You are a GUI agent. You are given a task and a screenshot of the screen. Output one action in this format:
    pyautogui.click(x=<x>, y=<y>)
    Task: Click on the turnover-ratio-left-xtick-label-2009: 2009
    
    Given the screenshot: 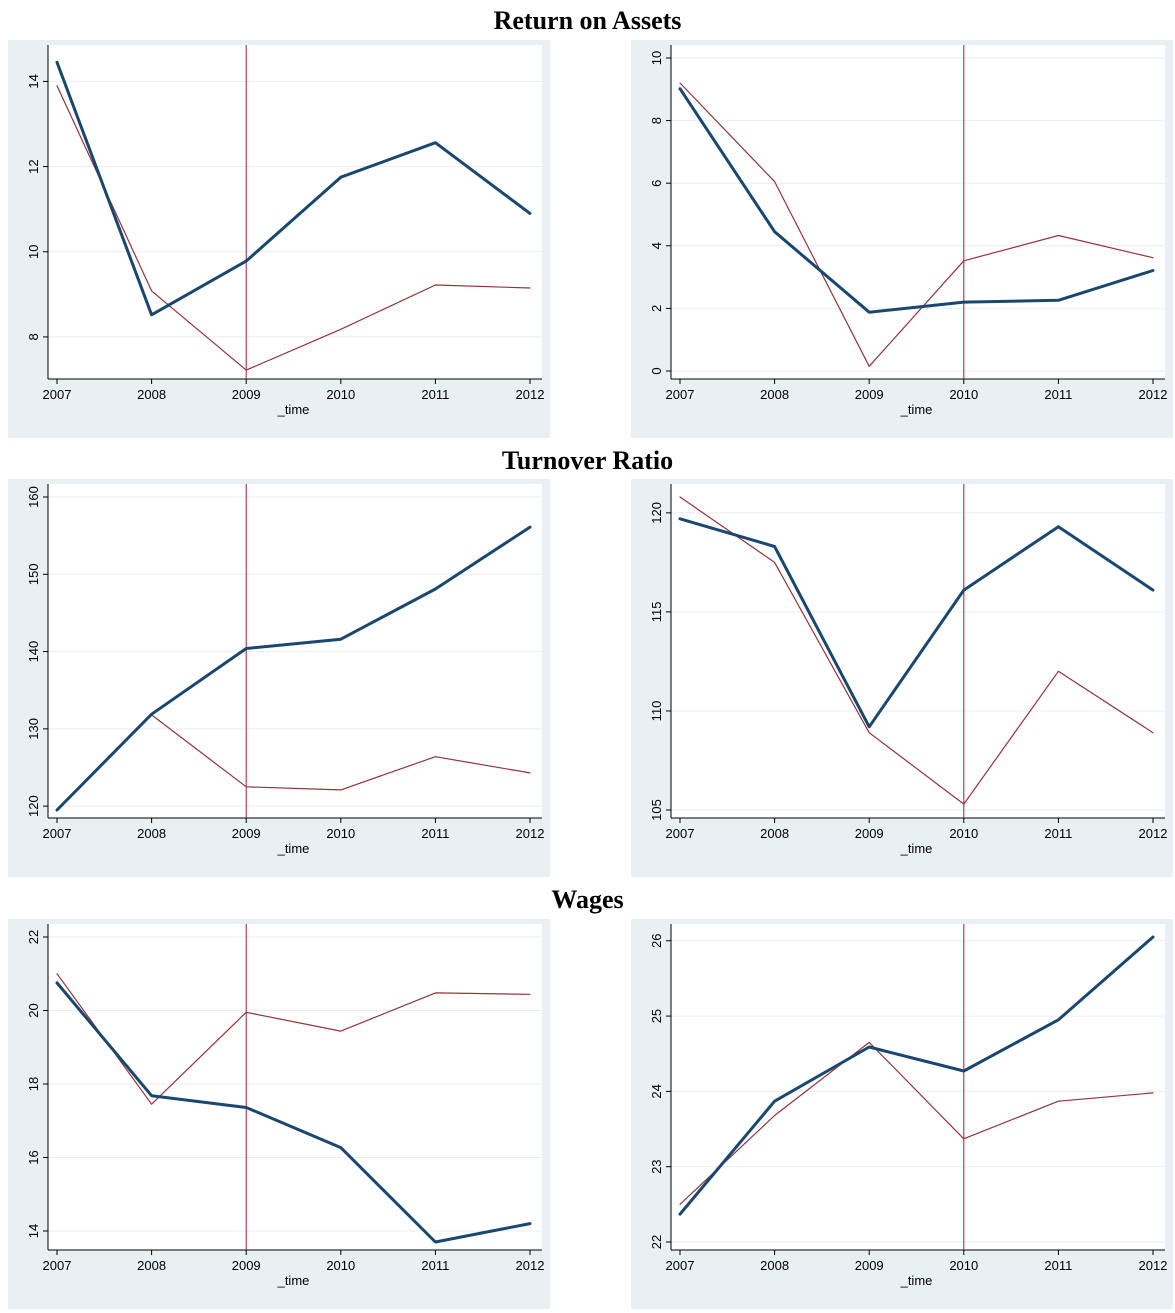 What is the action you would take?
    pyautogui.click(x=246, y=833)
    